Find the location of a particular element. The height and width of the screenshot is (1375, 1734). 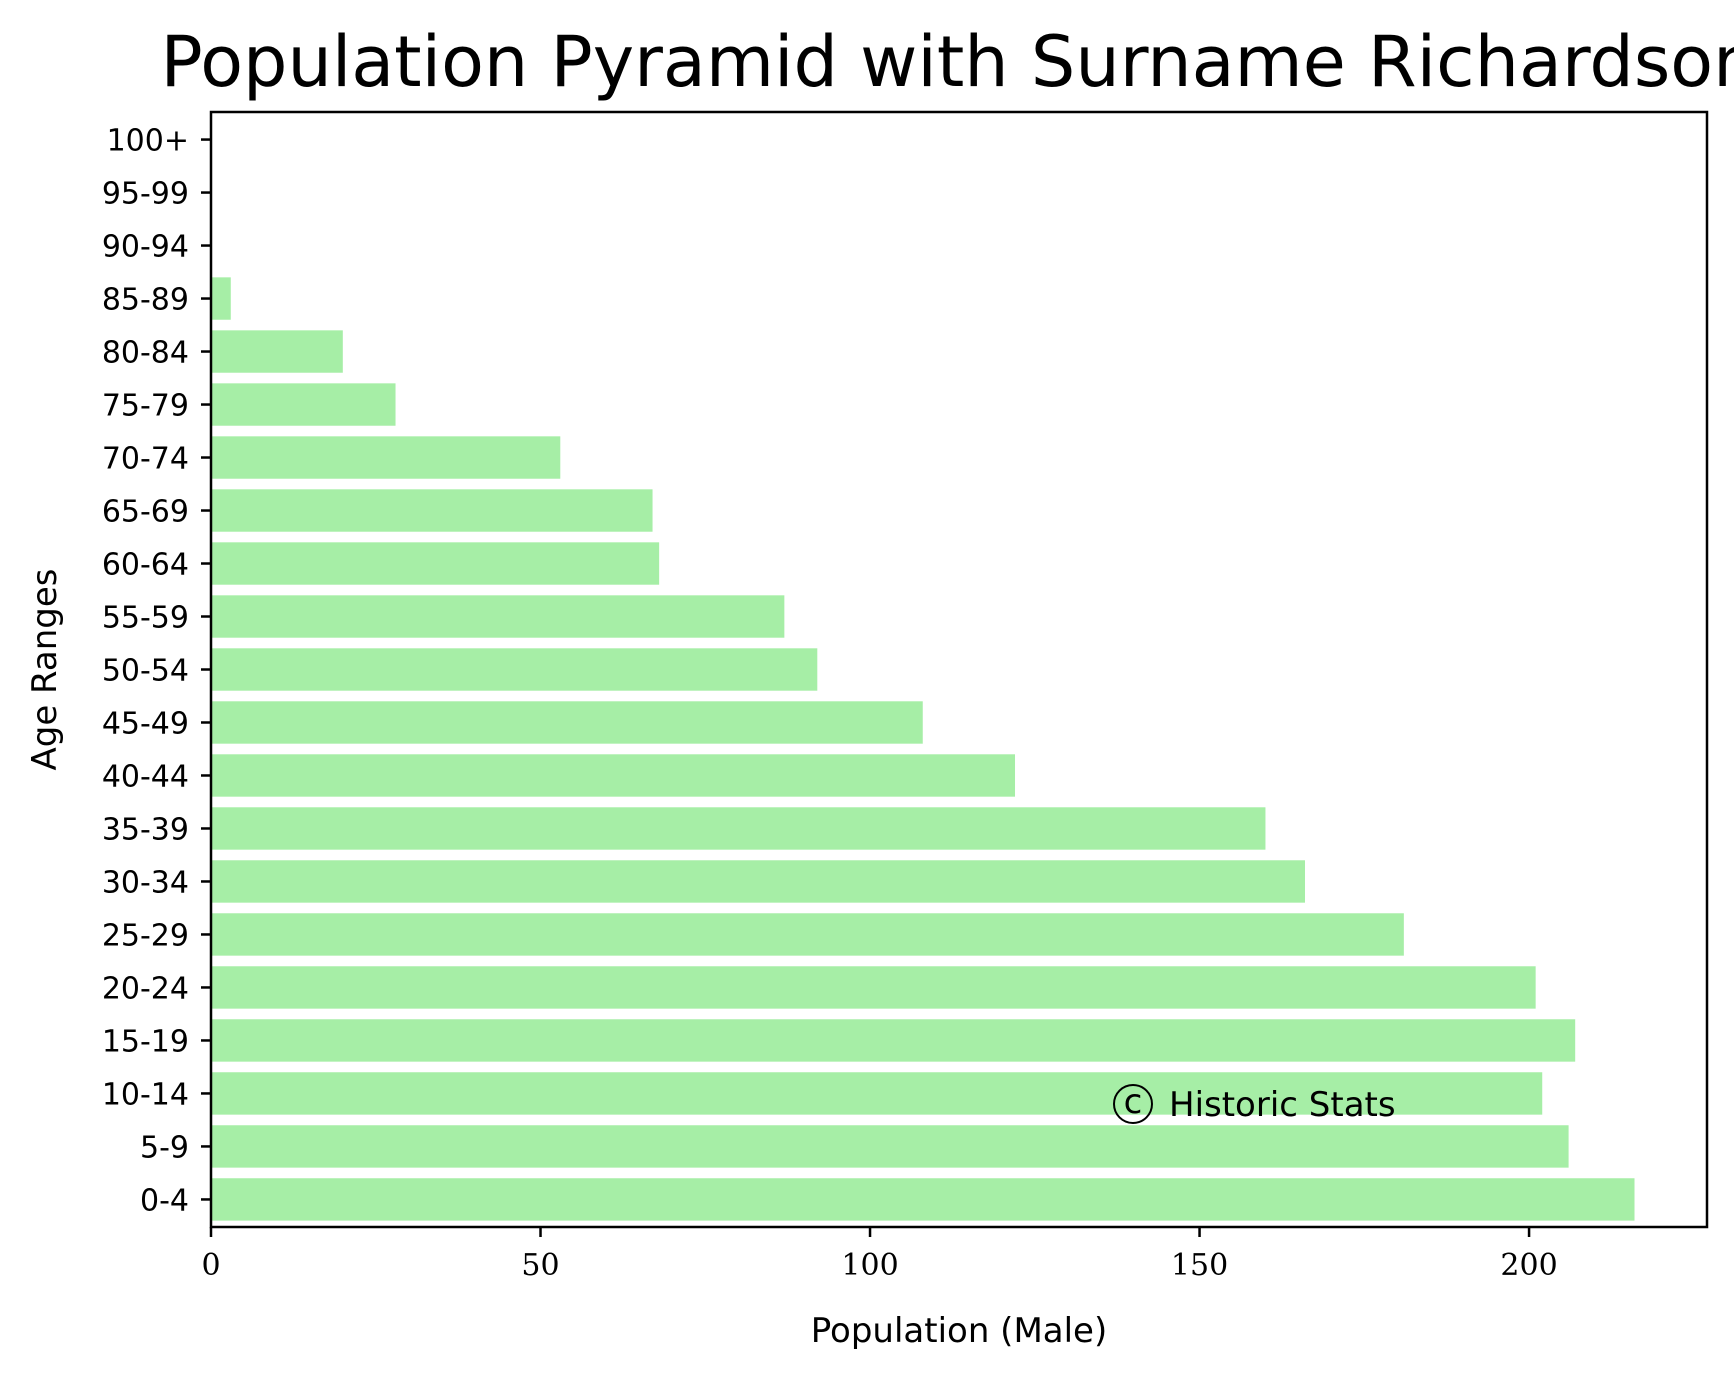

y-tick-label: 50-54 is located at coordinates (145, 671).